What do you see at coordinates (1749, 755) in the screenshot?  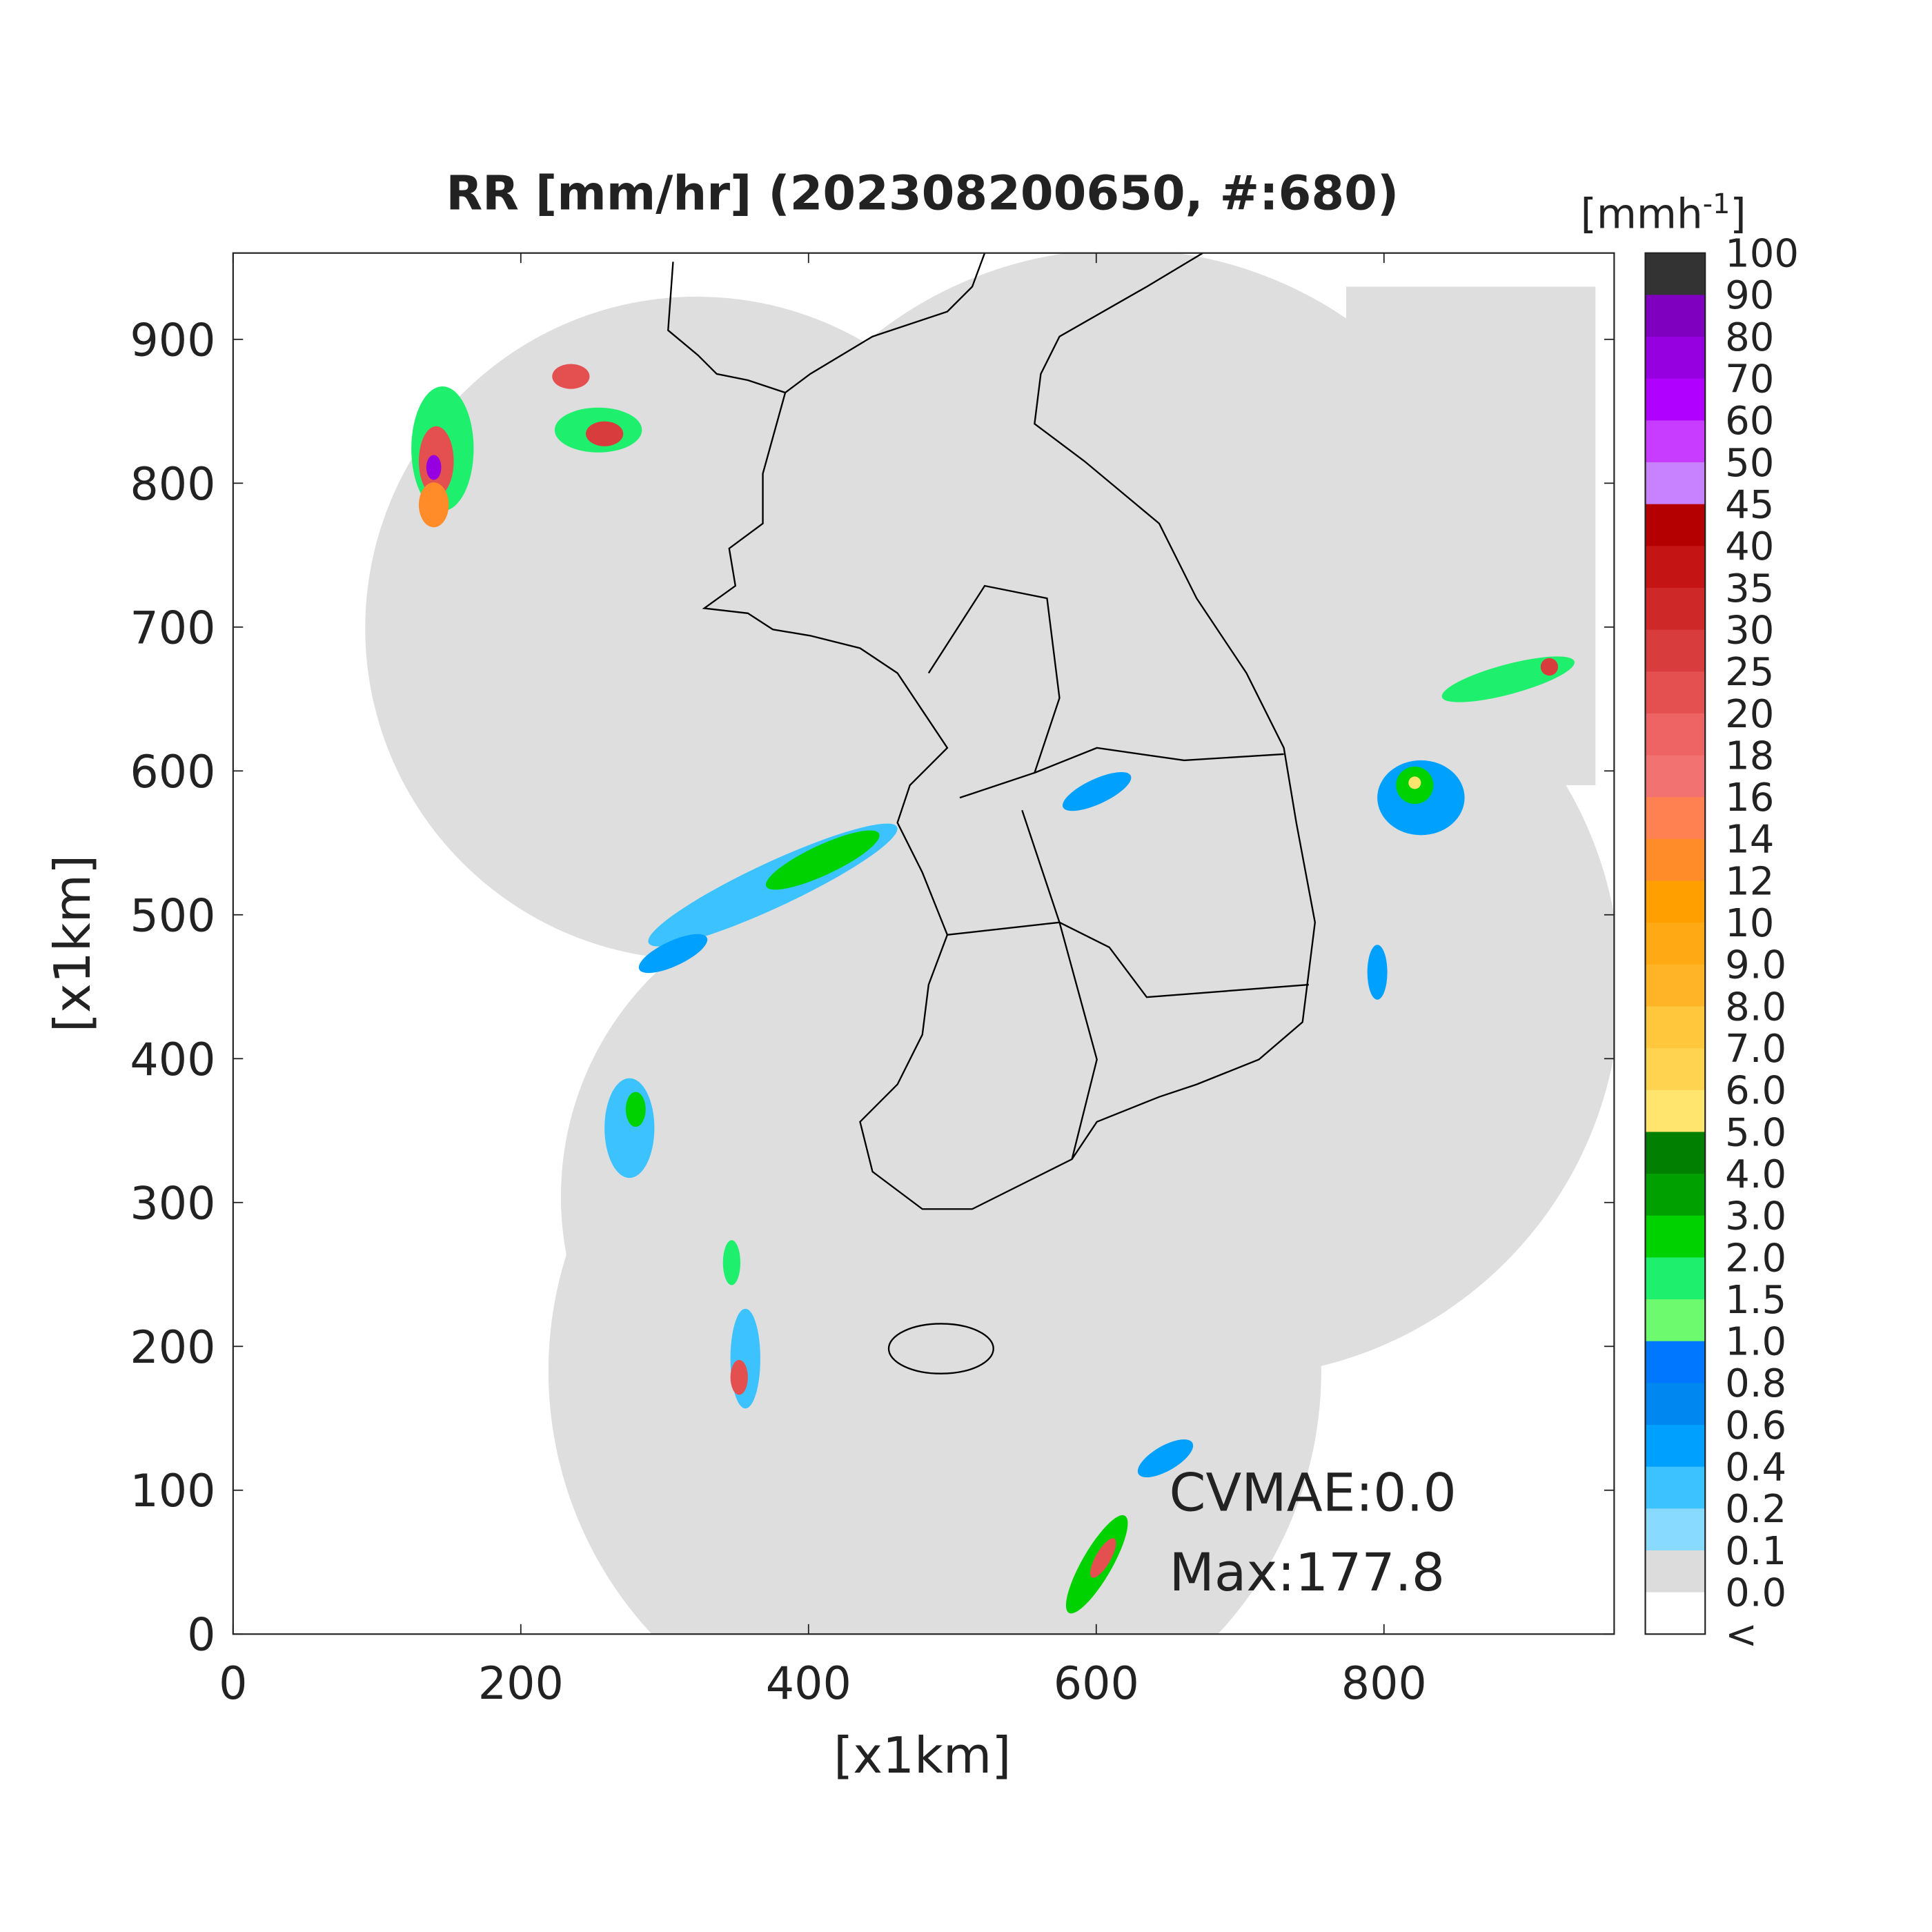 I see `colorbar-label: 18` at bounding box center [1749, 755].